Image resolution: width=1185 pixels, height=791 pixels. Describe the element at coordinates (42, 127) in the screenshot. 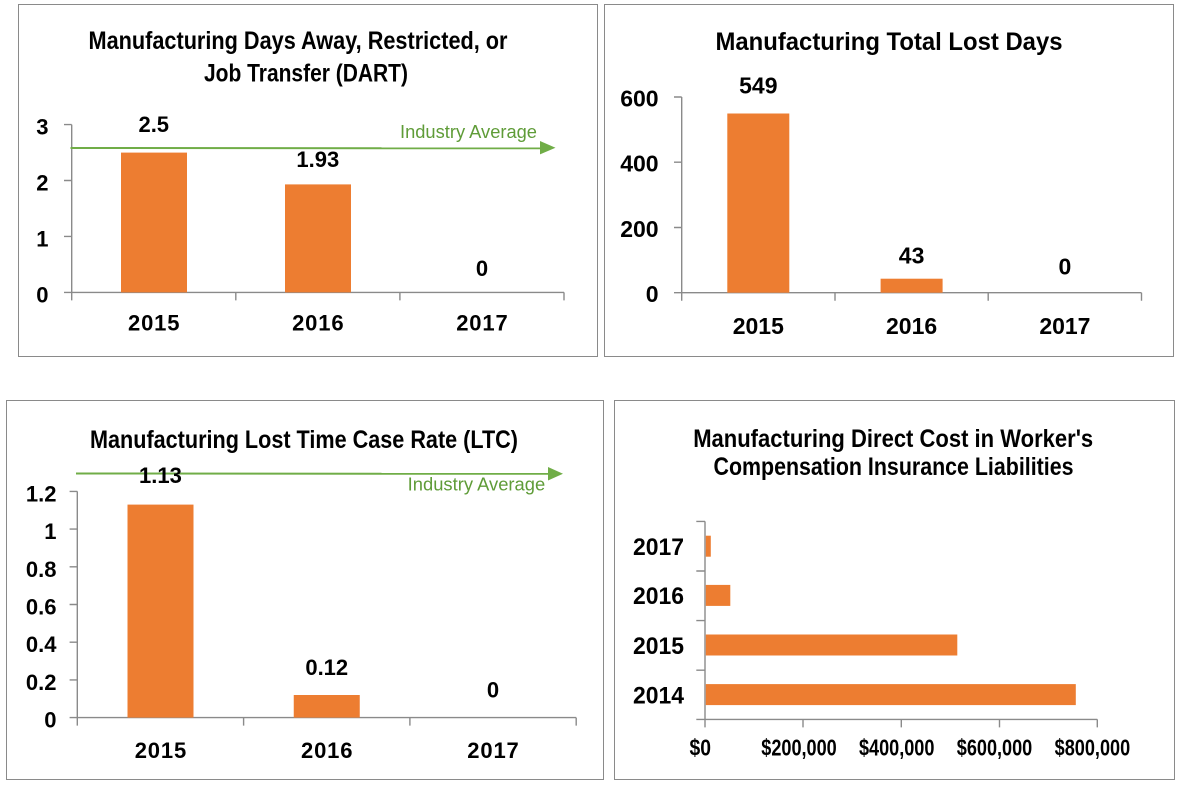

I see `svg-text: 3` at that location.